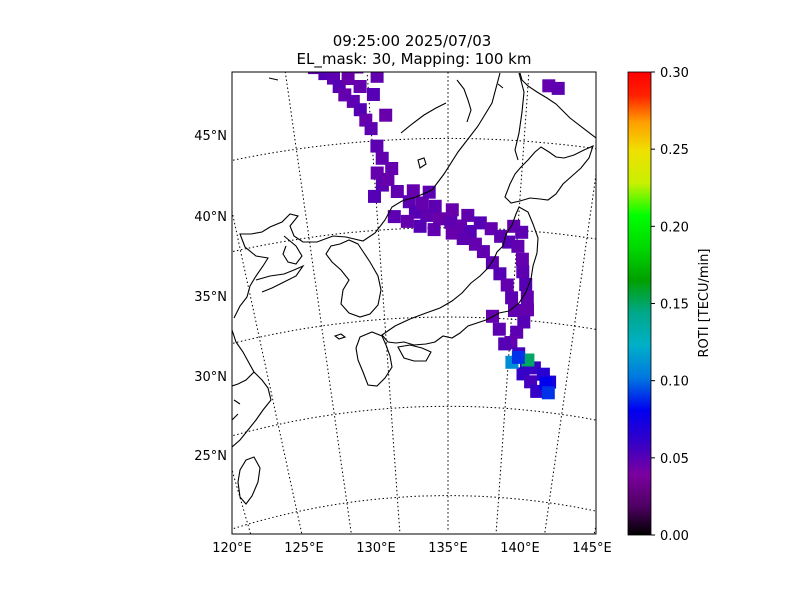 This screenshot has height=600, width=800. I want to click on coastline-jeju, so click(340, 336).